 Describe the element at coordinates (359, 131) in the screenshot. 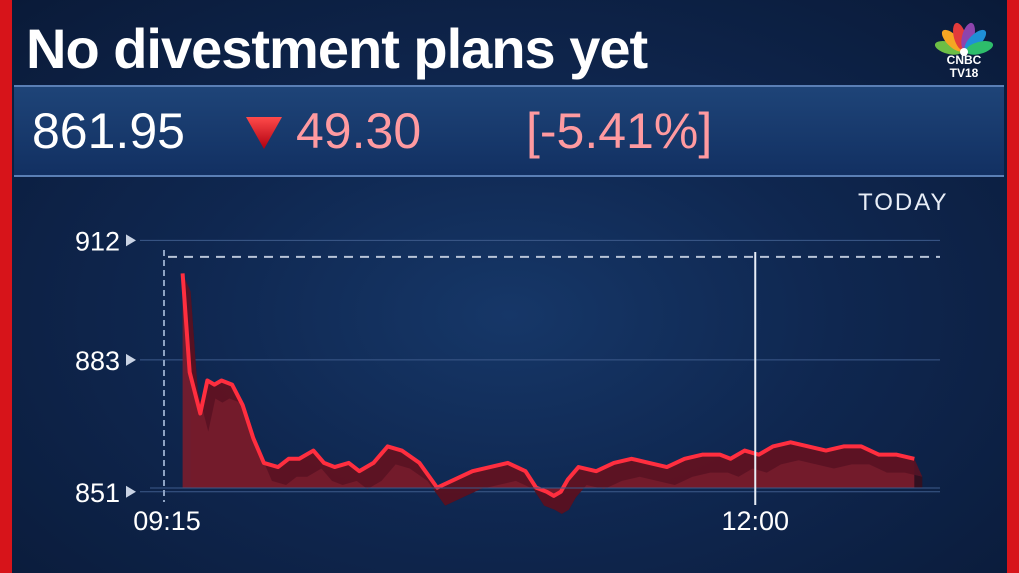

I see `price-change: 49.30` at that location.